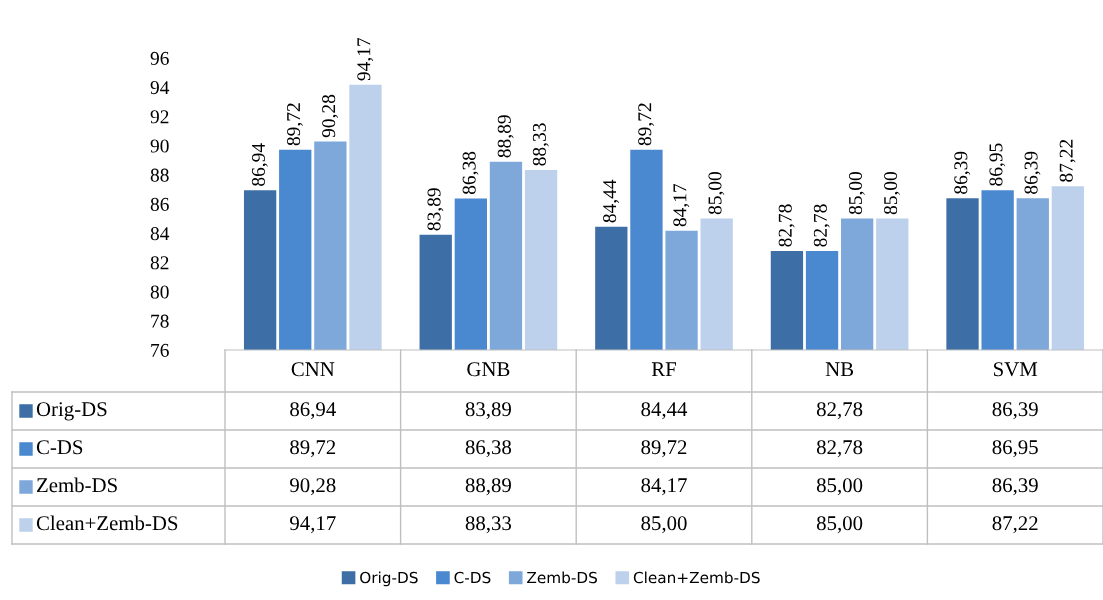  I want to click on text: Zemb-DS, so click(77, 485).